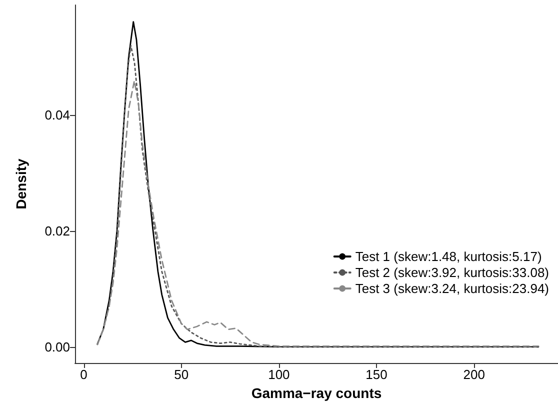  I want to click on legend-label: Test 3 (skew:3.24, kurtosis:23.94), so click(452, 288).